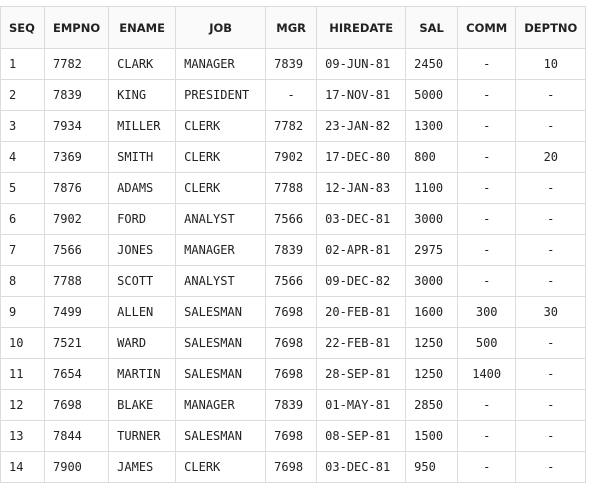  What do you see at coordinates (551, 157) in the screenshot?
I see `cell-deptno: 20` at bounding box center [551, 157].